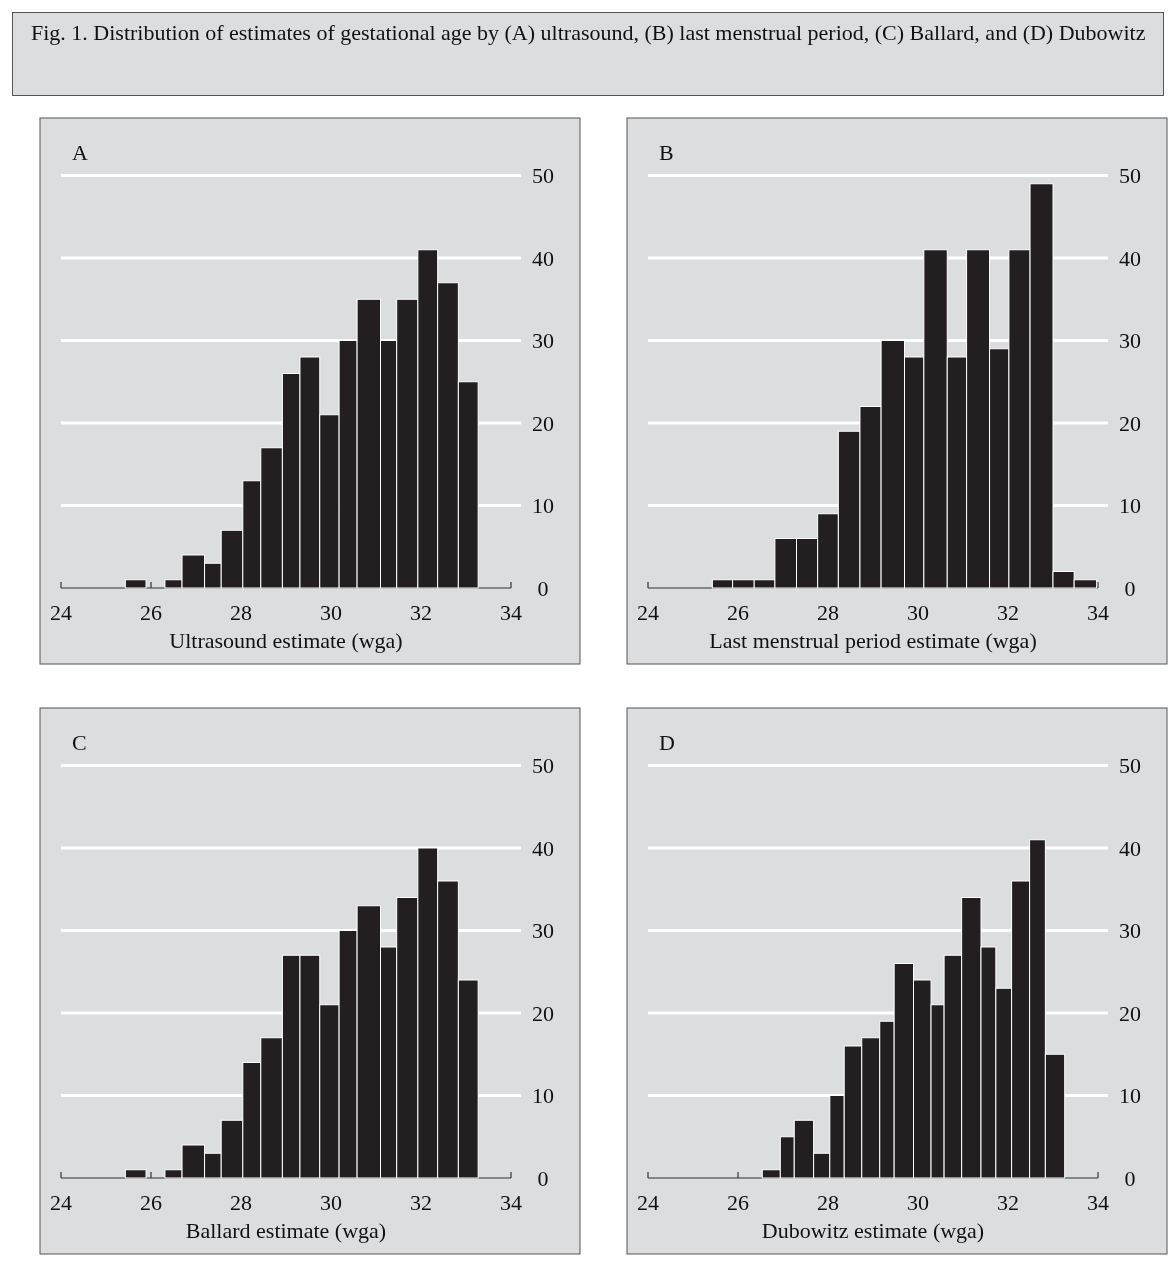  I want to click on x-axis-title: Dubowitz estimate (wga), so click(873, 1230).